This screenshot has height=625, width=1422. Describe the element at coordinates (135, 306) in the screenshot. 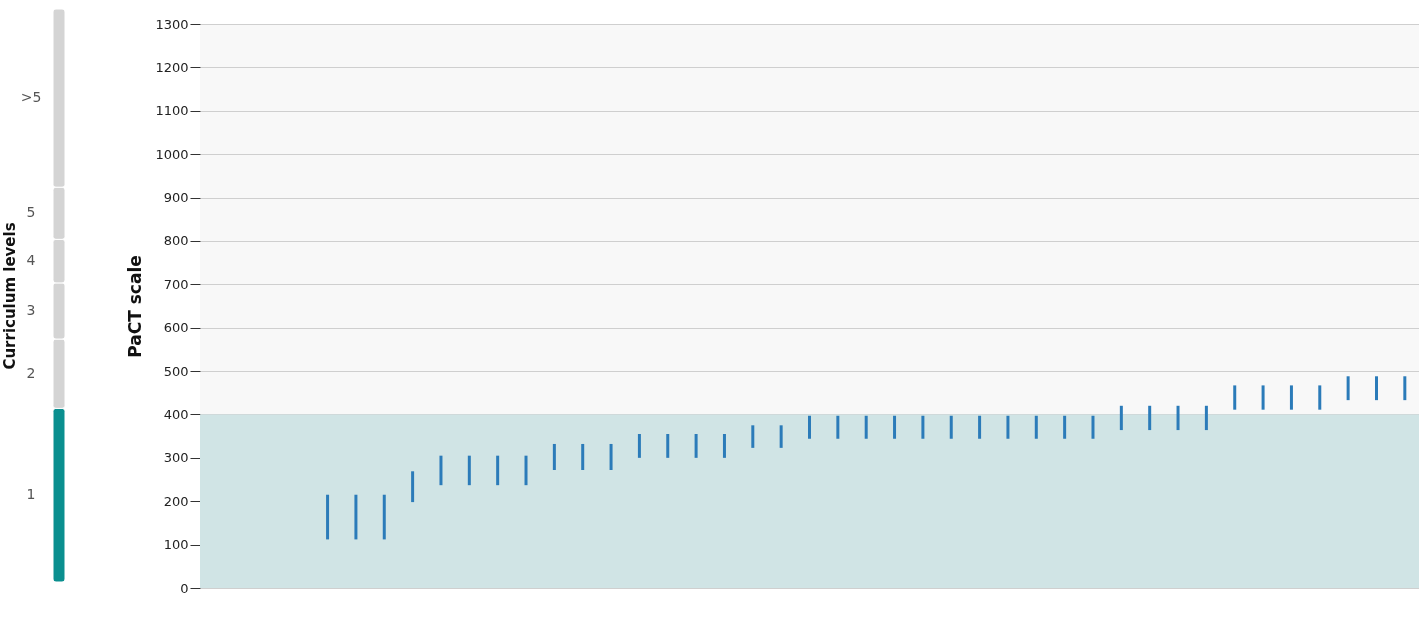

I see `y-axis-title: PaCT scale` at that location.